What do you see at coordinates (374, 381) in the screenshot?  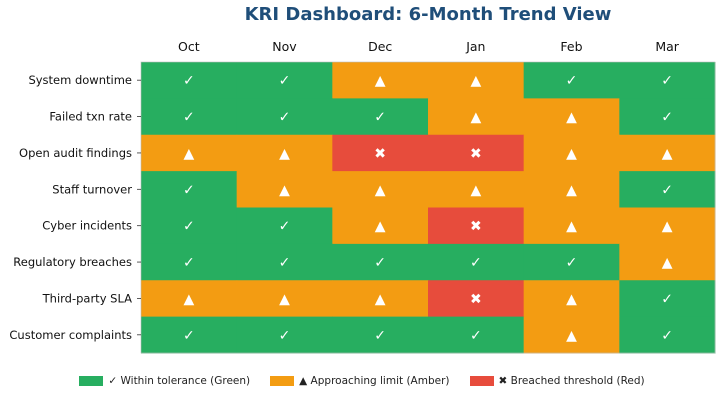 I see `legend-label: ▲ Approaching limit (Amber)` at bounding box center [374, 381].